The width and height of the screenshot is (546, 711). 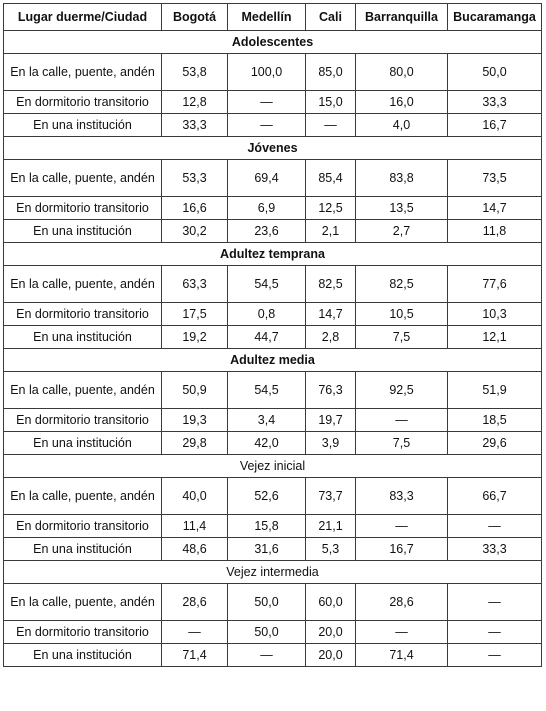 What do you see at coordinates (194, 526) in the screenshot?
I see `value-cell: 11,4` at bounding box center [194, 526].